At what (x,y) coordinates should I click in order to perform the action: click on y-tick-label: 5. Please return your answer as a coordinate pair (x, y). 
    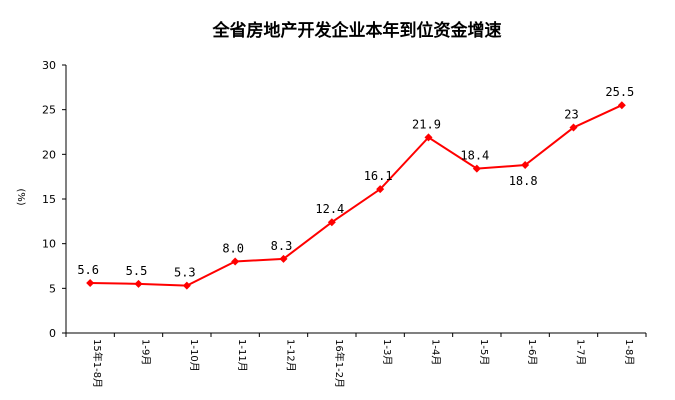
    Looking at the image, I should click on (52, 288).